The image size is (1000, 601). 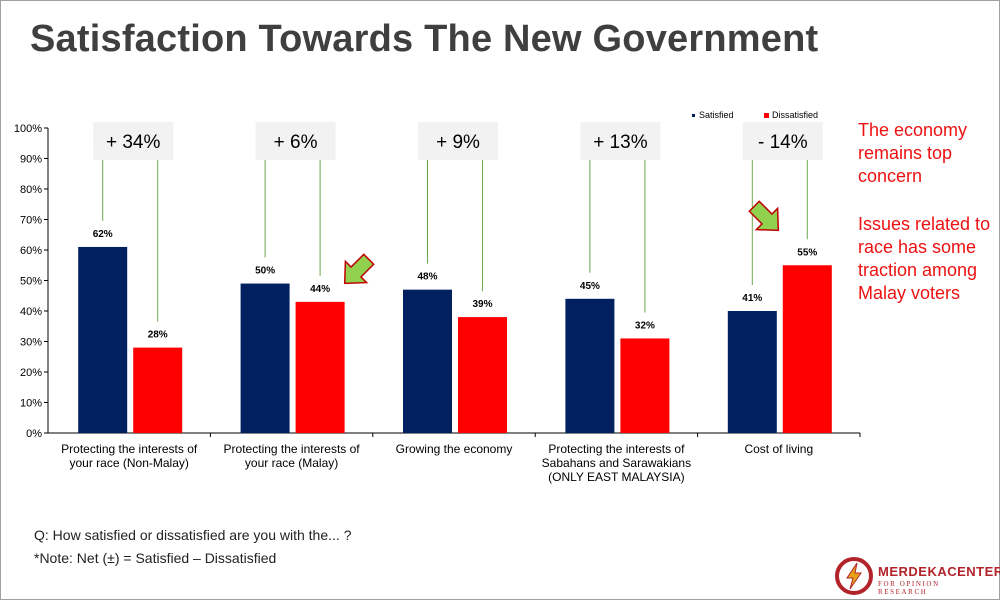 What do you see at coordinates (454, 449) in the screenshot?
I see `category-label: Growing the economy` at bounding box center [454, 449].